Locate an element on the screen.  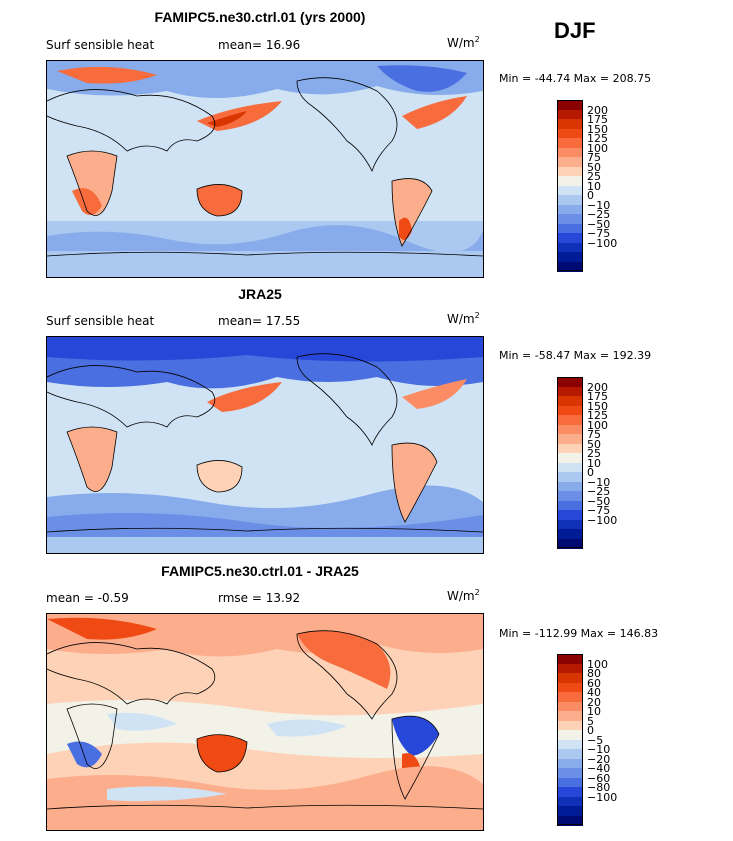
panel-1-colorbar: 200 175 150 125 100 75 50 25 10 0 −10 −25 −50 −75 −100 is located at coordinates (602, 186).